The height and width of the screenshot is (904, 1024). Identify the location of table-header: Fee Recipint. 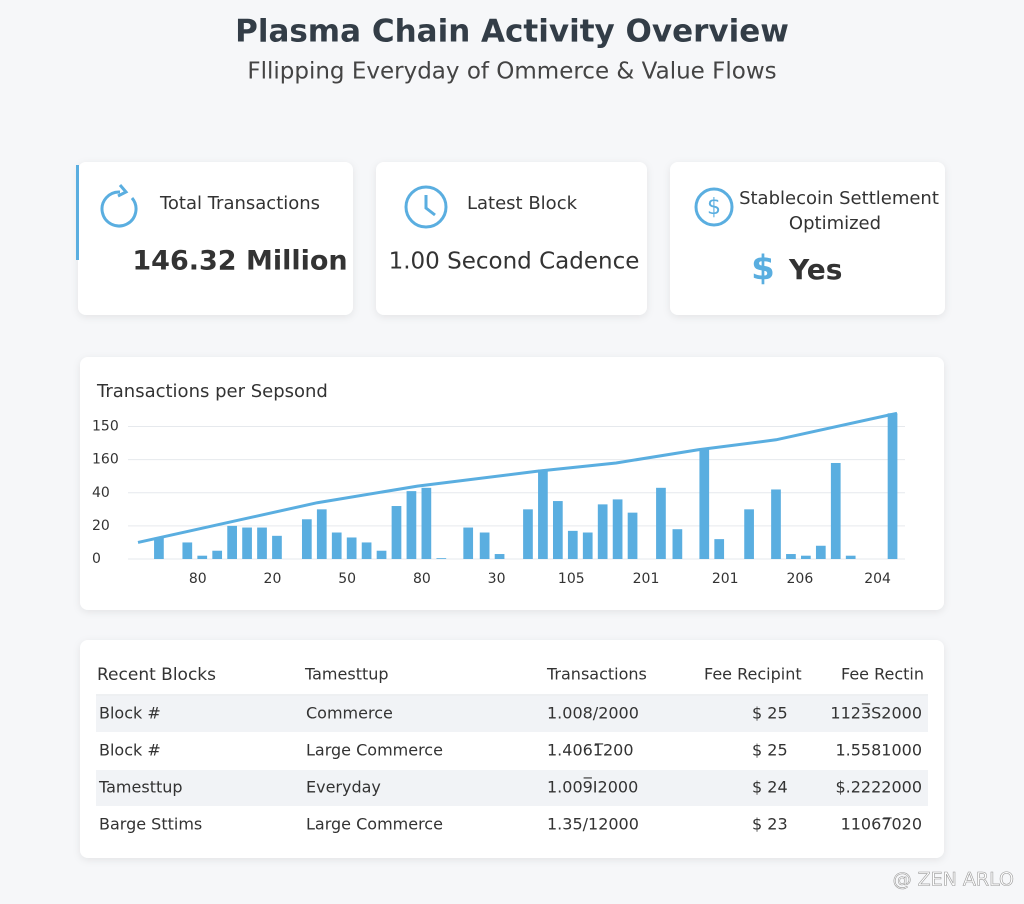
(753, 674).